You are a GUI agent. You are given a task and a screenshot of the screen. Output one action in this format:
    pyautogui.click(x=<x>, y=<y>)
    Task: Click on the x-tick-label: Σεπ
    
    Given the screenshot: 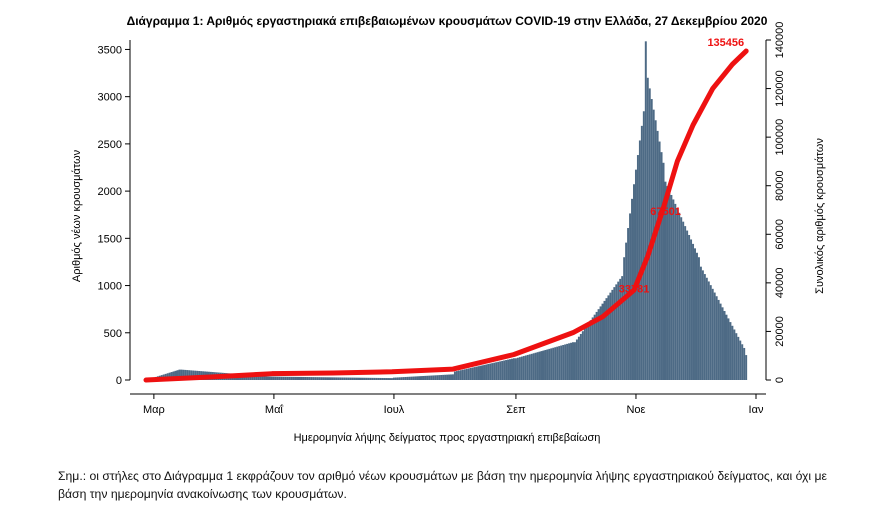 What is the action you would take?
    pyautogui.click(x=516, y=410)
    